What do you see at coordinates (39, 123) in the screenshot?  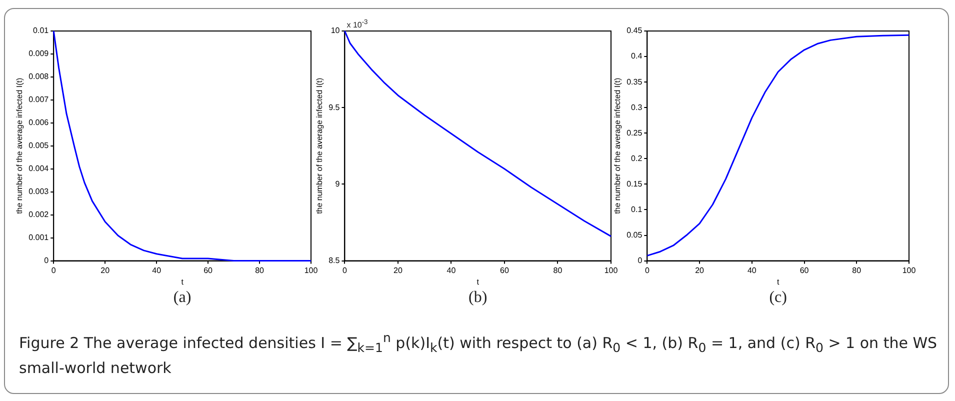 I see `y-tick-label: 0.006` at bounding box center [39, 123].